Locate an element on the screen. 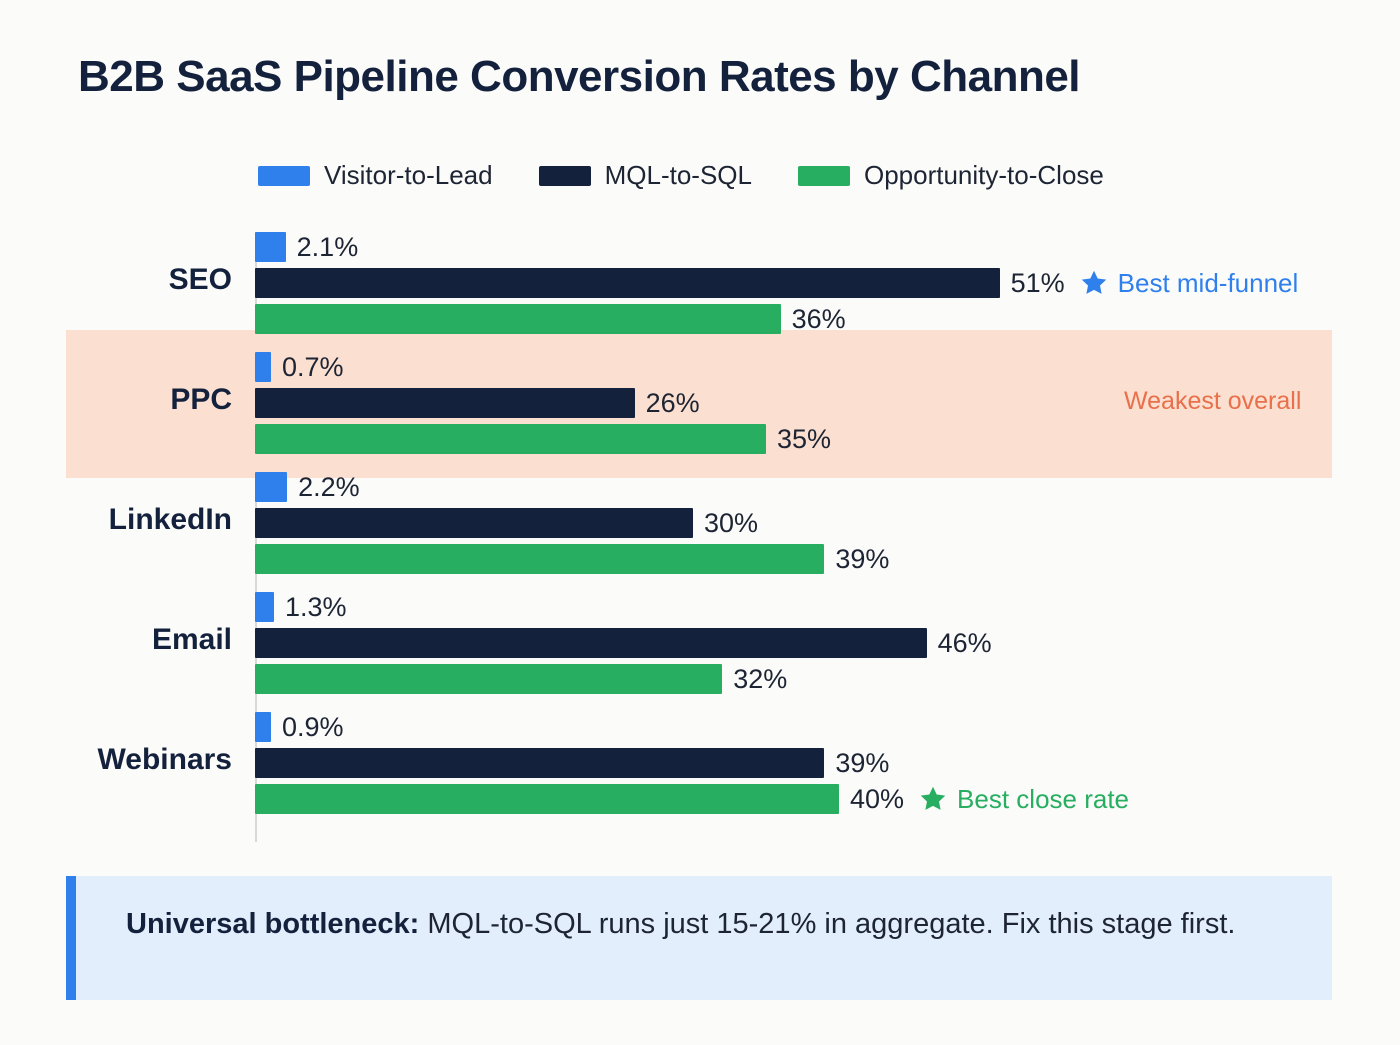 Image resolution: width=1400 pixels, height=1045 pixels. bar-value-label: 0.7% is located at coordinates (313, 366).